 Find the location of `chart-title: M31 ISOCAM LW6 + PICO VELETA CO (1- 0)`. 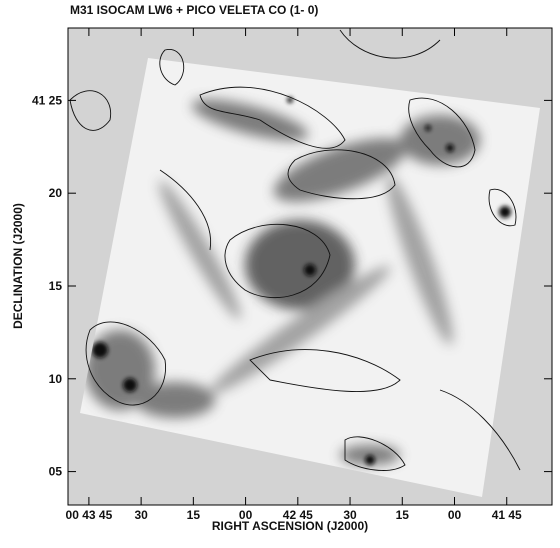

chart-title: M31 ISOCAM LW6 + PICO VELETA CO (1- 0) is located at coordinates (194, 10).